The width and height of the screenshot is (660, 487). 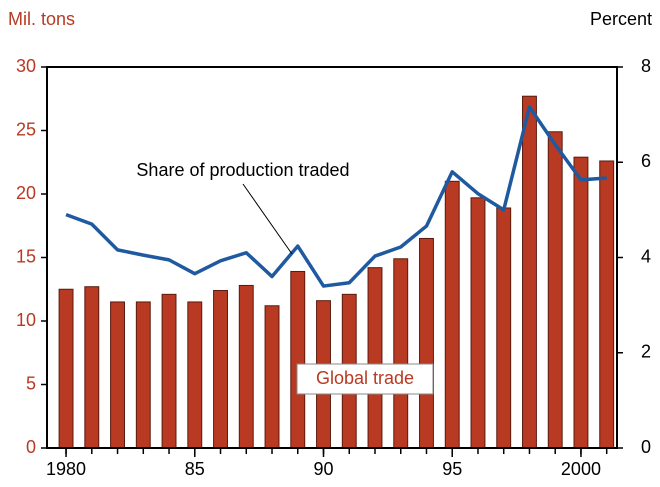 What do you see at coordinates (242, 170) in the screenshot?
I see `line-label: Share of production traded` at bounding box center [242, 170].